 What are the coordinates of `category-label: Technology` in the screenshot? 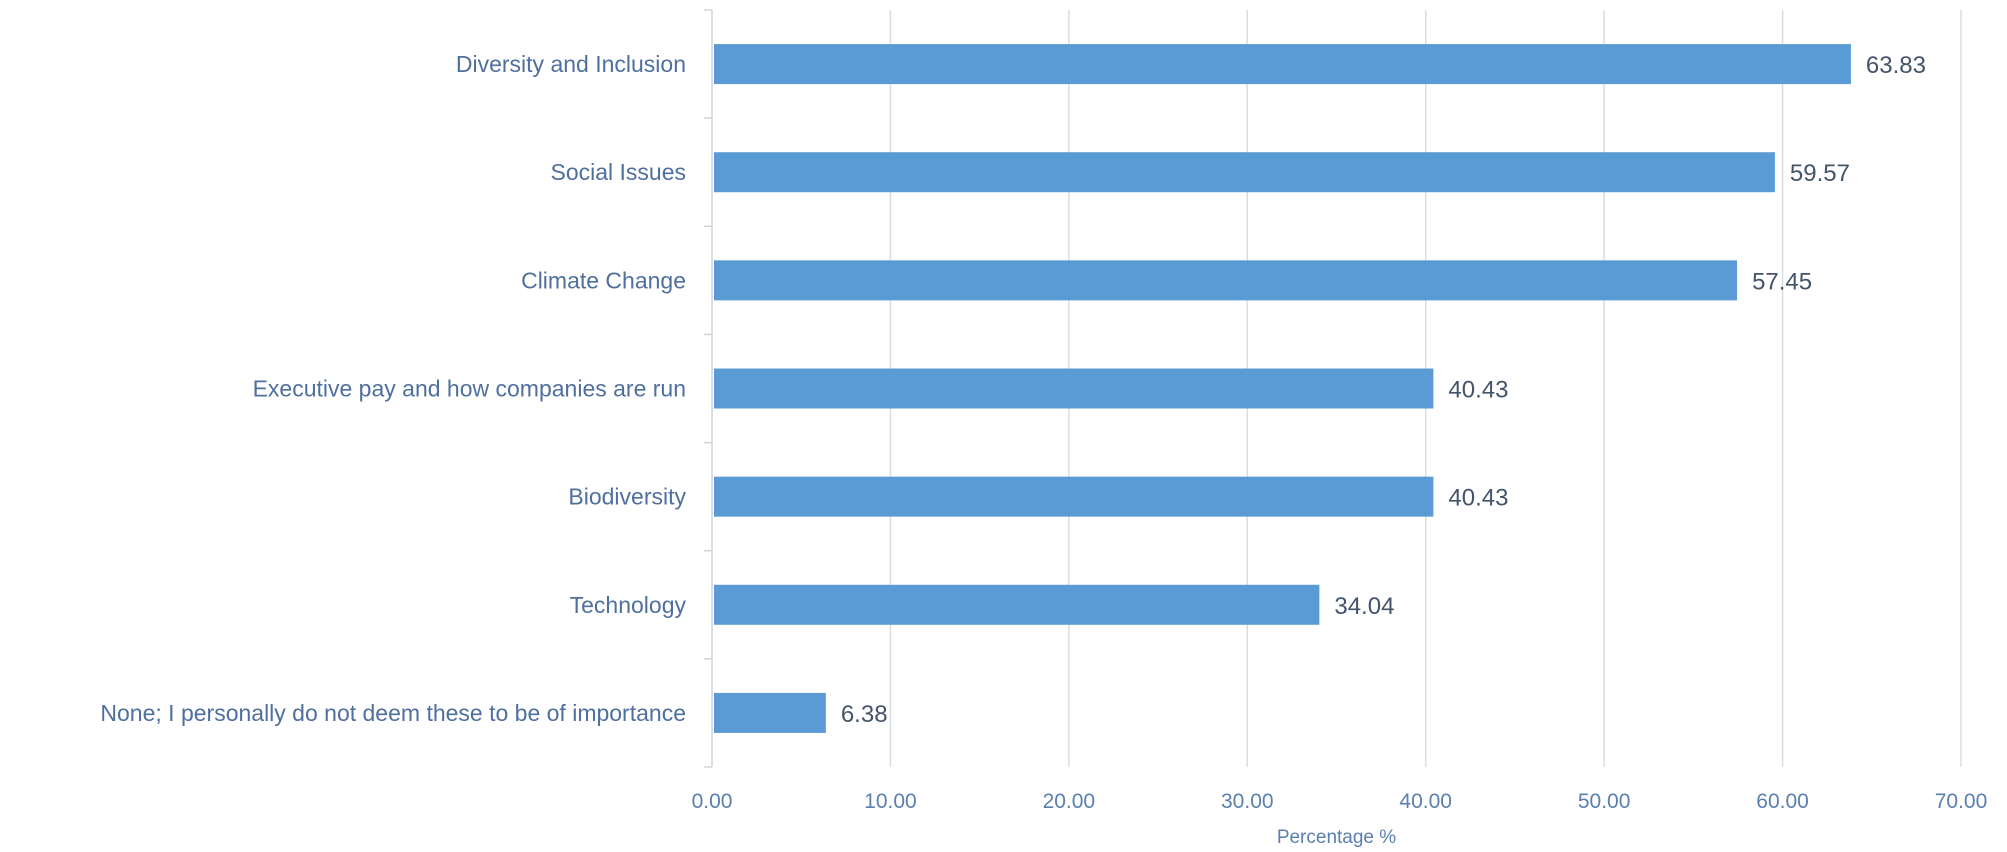 It's located at (628, 605).